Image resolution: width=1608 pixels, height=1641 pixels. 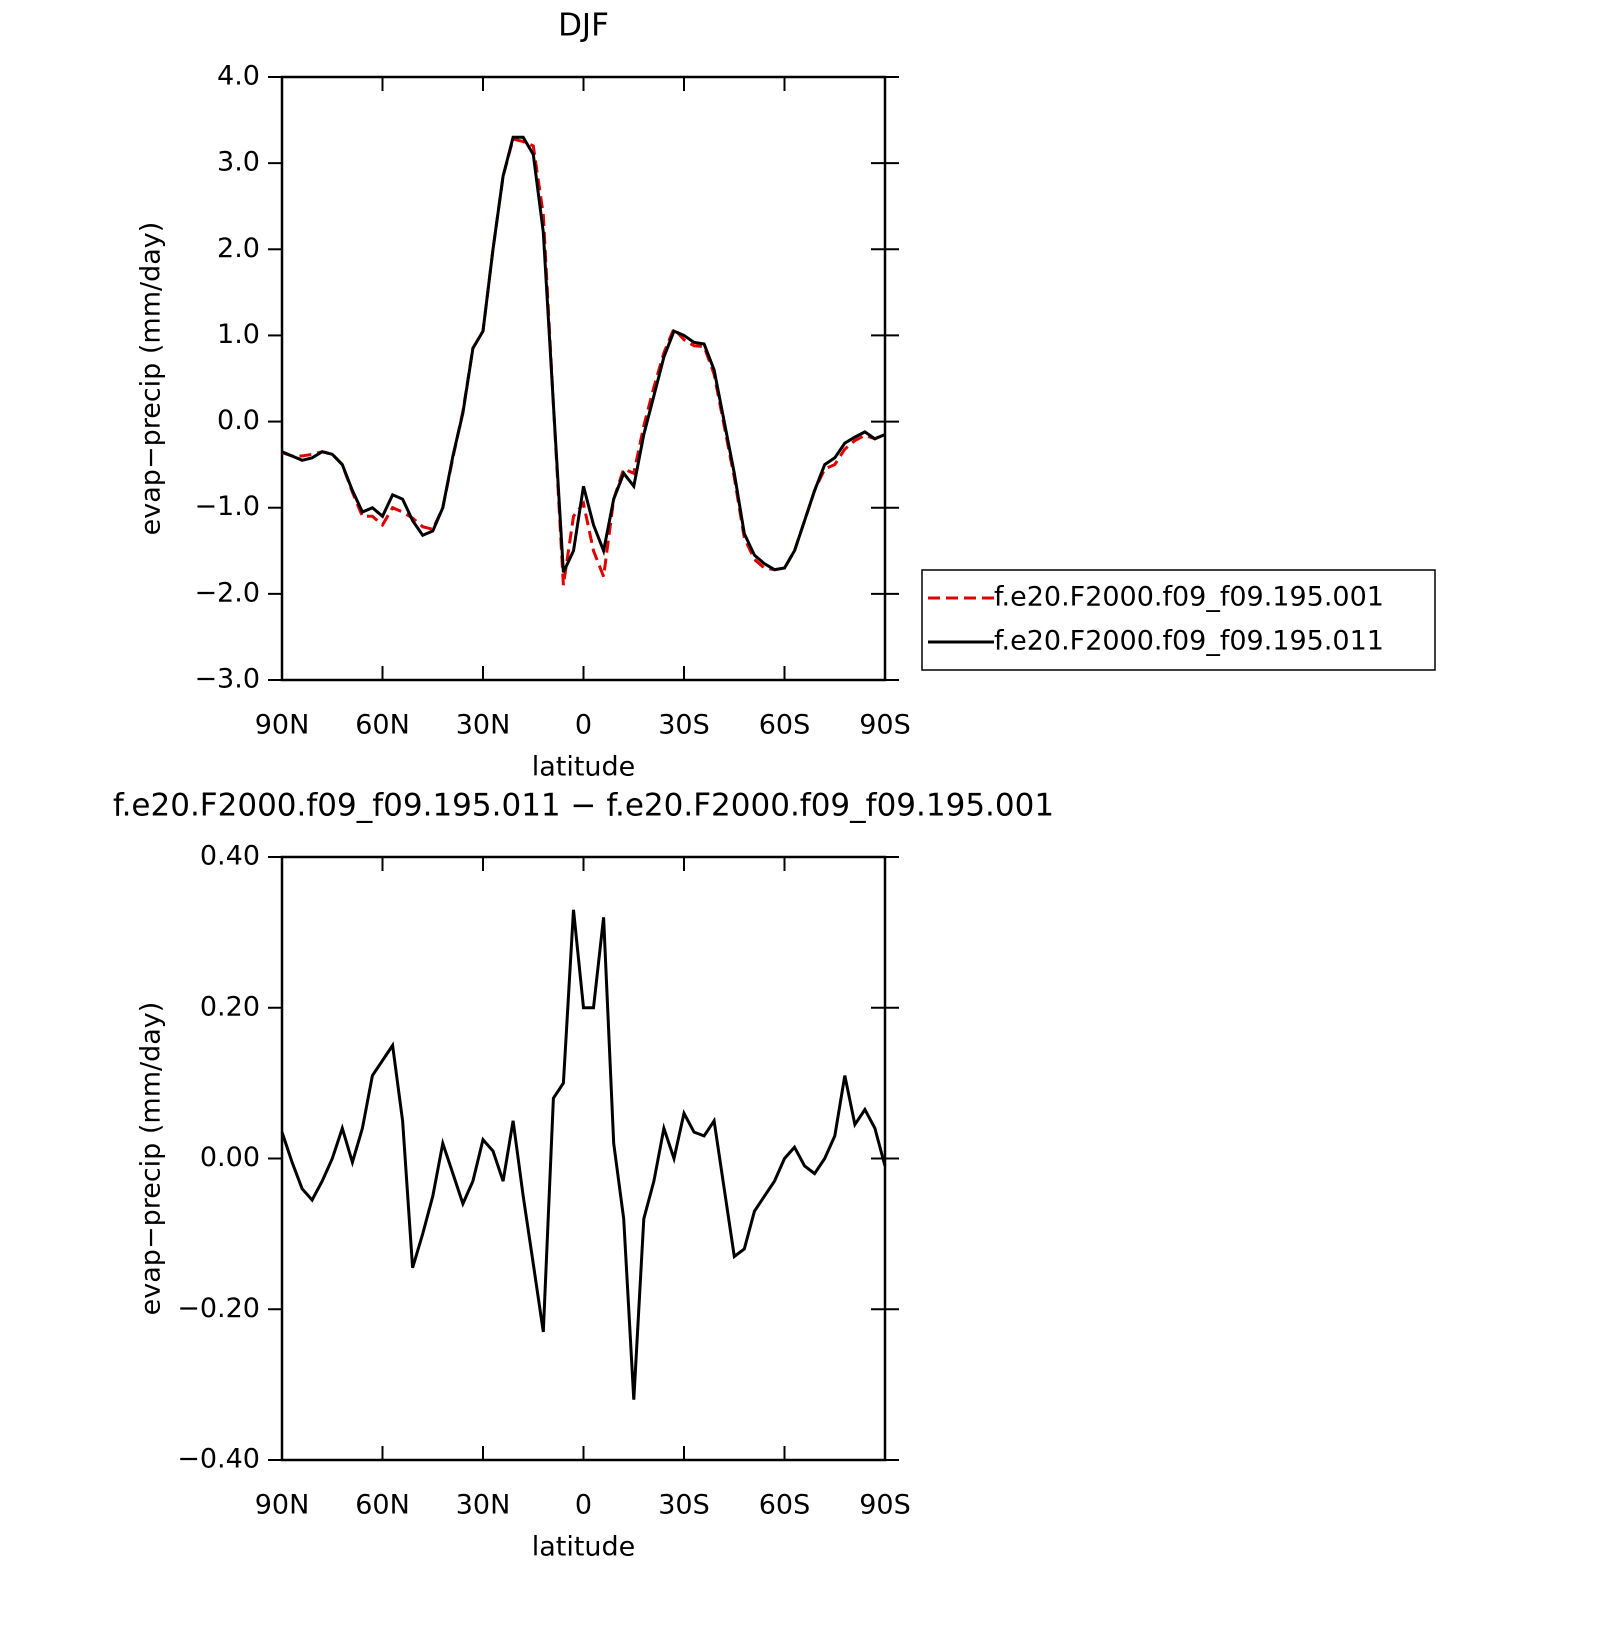 What do you see at coordinates (238, 76) in the screenshot?
I see `y-tick-label: 4.0` at bounding box center [238, 76].